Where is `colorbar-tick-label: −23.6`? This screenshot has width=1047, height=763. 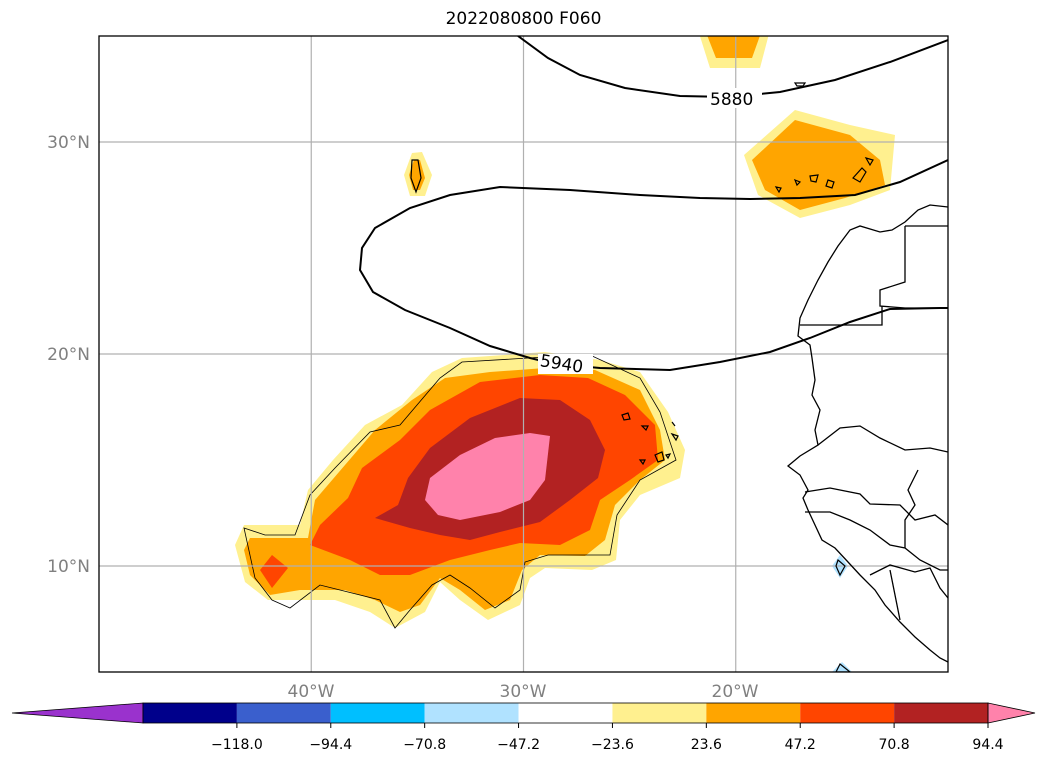 colorbar-tick-label: −23.6 is located at coordinates (612, 745).